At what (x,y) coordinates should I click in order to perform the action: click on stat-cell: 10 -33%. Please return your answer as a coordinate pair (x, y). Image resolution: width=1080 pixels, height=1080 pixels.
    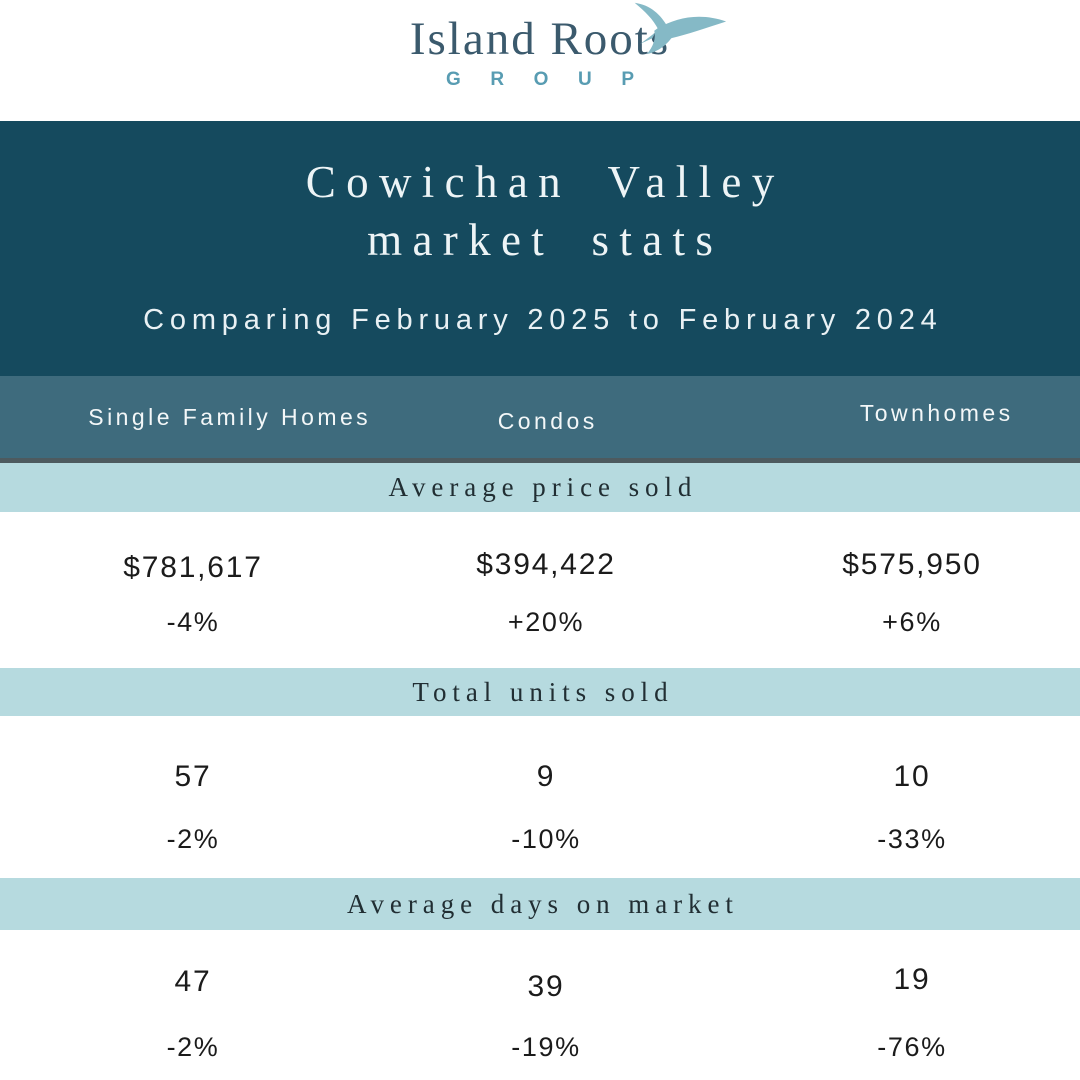
    Looking at the image, I should click on (906, 818).